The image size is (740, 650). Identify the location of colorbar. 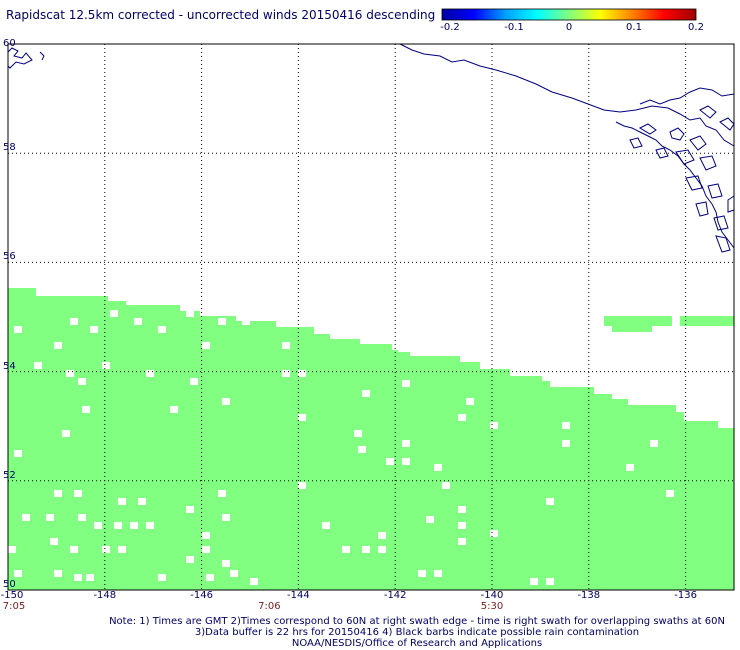
(569, 14).